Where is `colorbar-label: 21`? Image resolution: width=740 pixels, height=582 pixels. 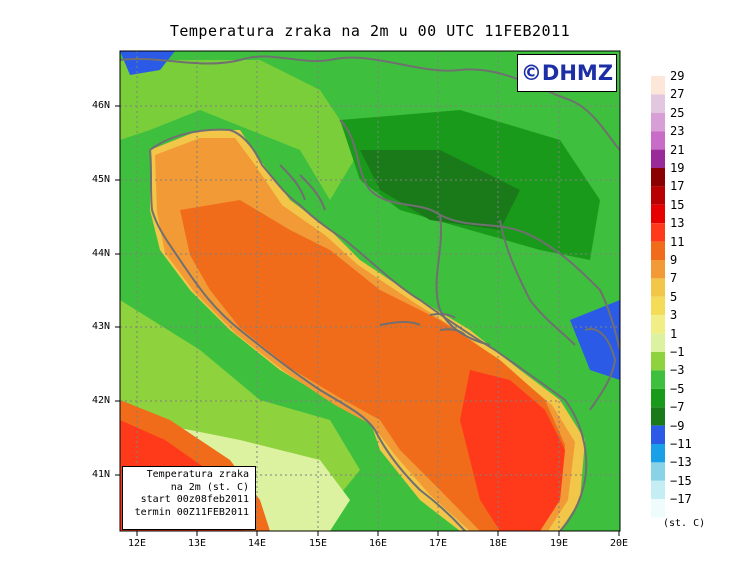 colorbar-label: 21 is located at coordinates (677, 149).